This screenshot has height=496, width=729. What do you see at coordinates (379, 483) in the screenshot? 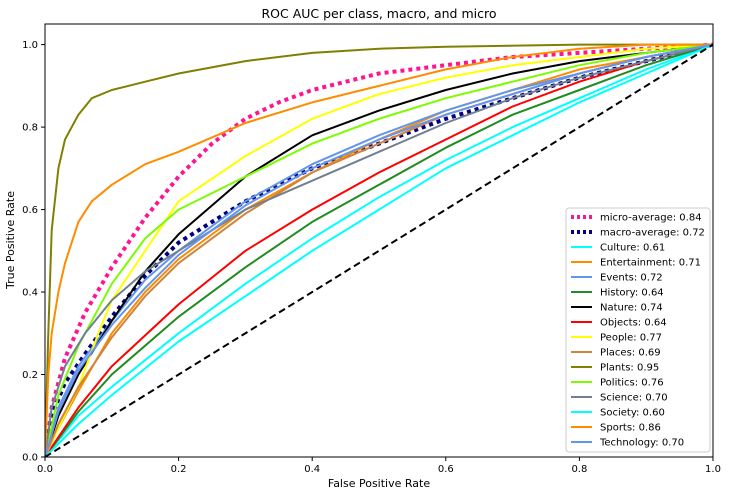
I see `x-axis-label: False Positive Rate` at bounding box center [379, 483].